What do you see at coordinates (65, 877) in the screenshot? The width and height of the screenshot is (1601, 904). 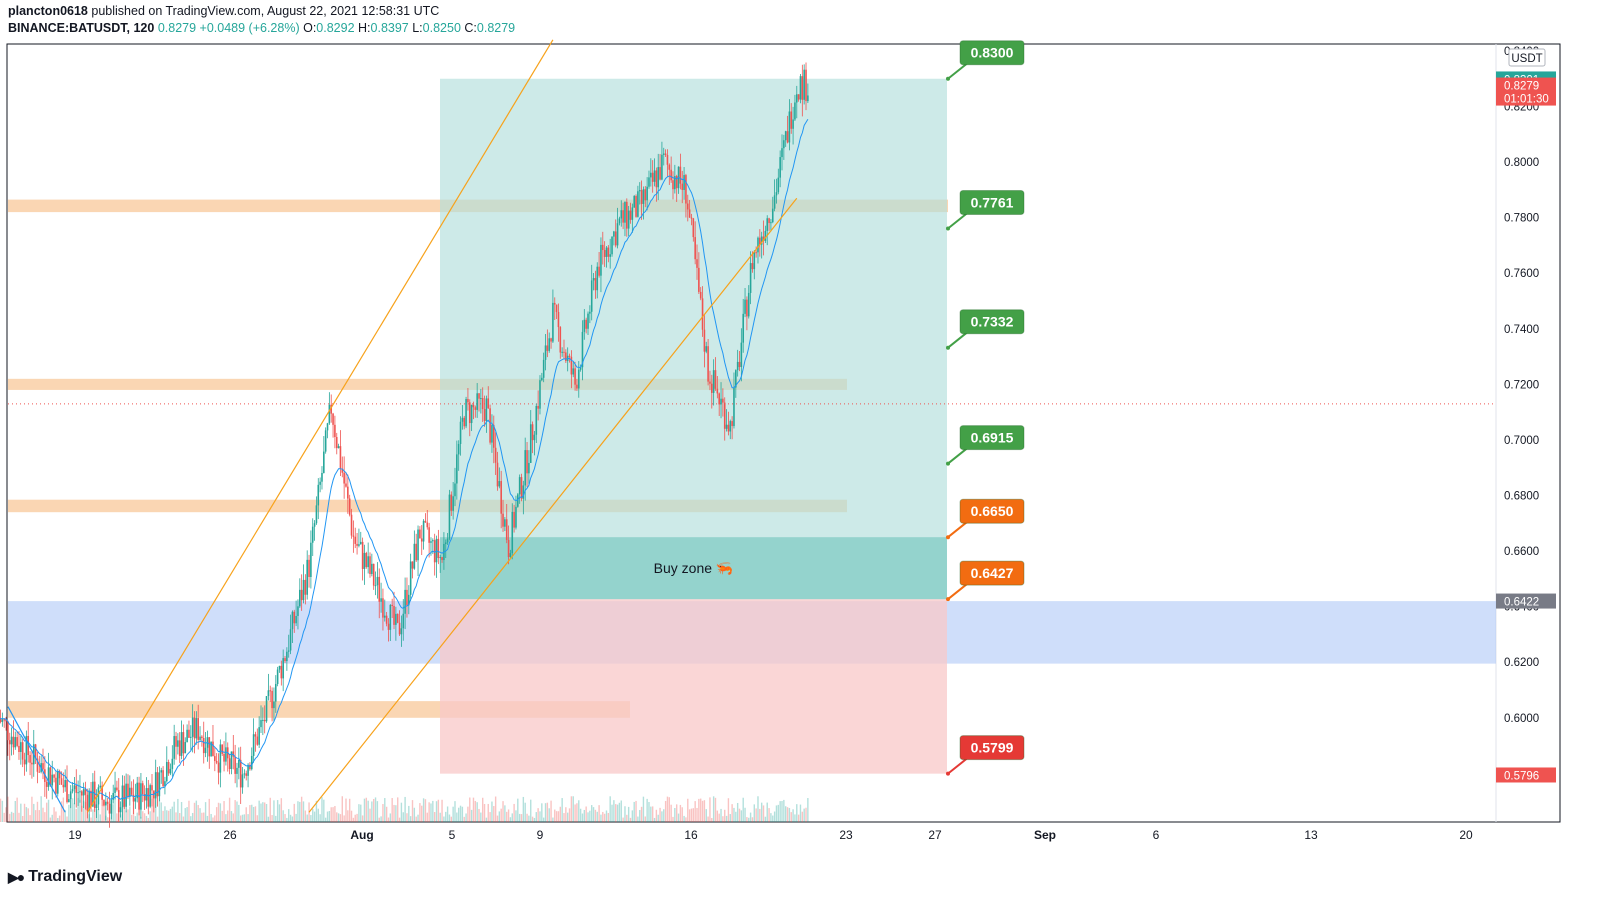 I see `tradingview-logo: ▶● TradingView` at bounding box center [65, 877].